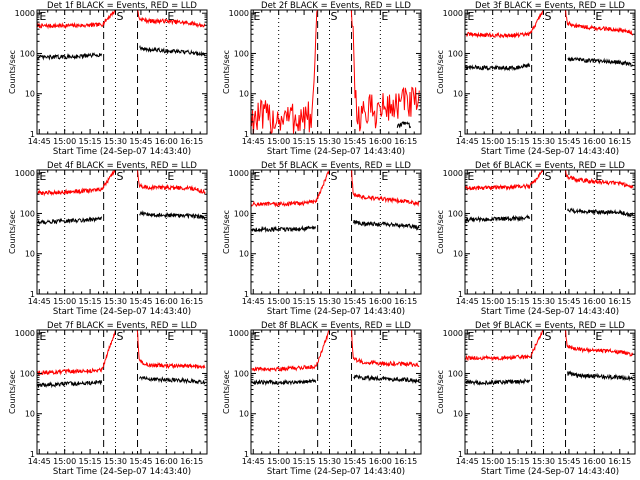  What do you see at coordinates (336, 6) in the screenshot?
I see `panel-title: Det 2f BLACK = Events, RED = LLD` at bounding box center [336, 6].